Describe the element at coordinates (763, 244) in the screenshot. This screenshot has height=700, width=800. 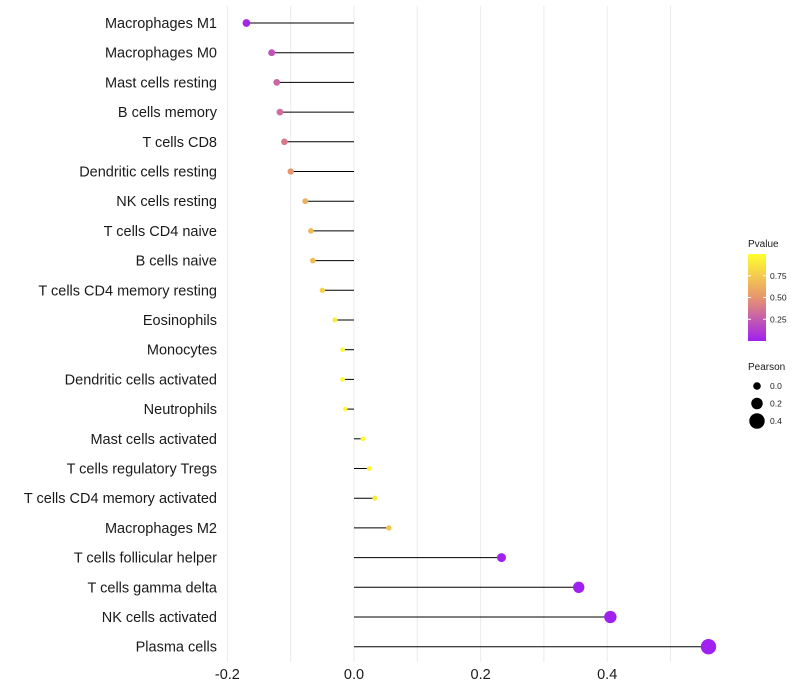
I see `pvalue-legend-title: Pvalue` at that location.